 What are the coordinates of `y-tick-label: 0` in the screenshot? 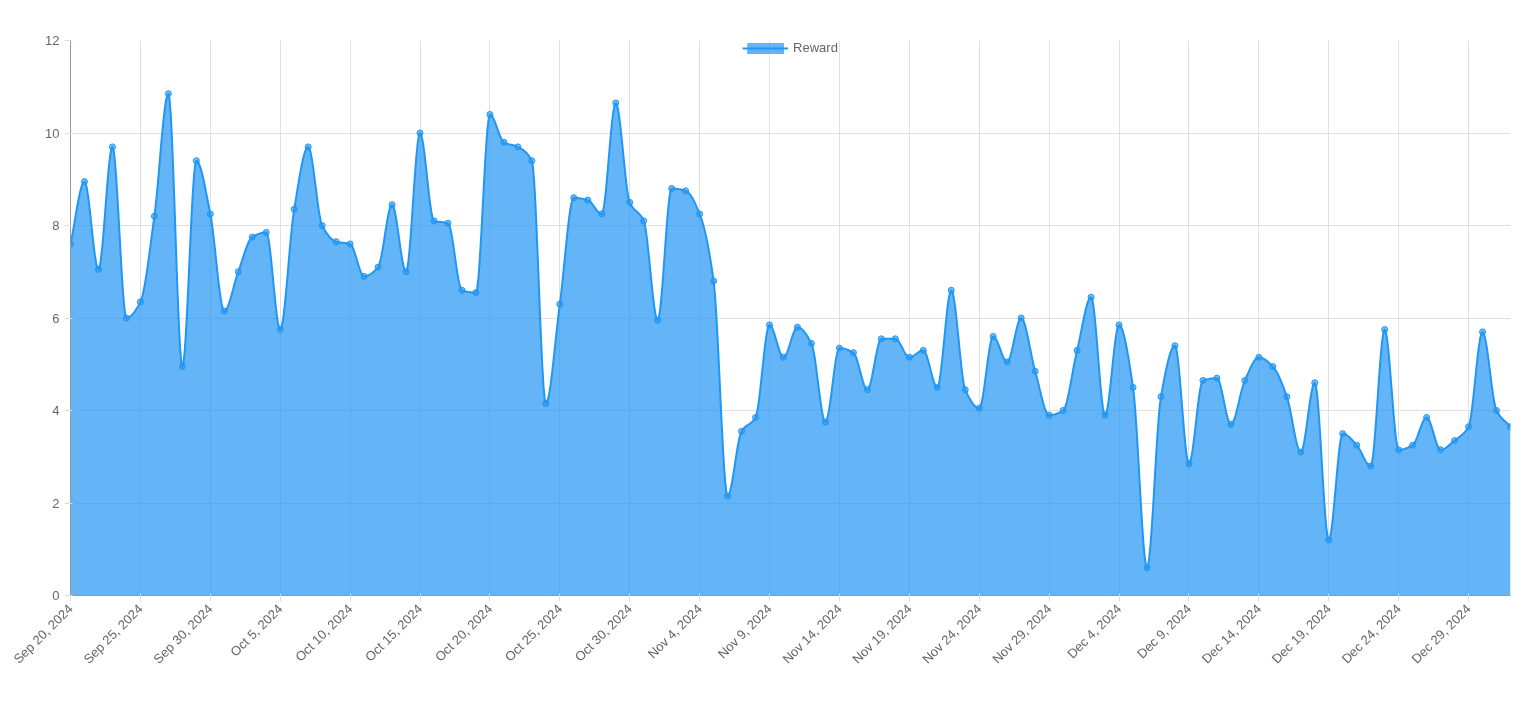 It's located at (56, 595).